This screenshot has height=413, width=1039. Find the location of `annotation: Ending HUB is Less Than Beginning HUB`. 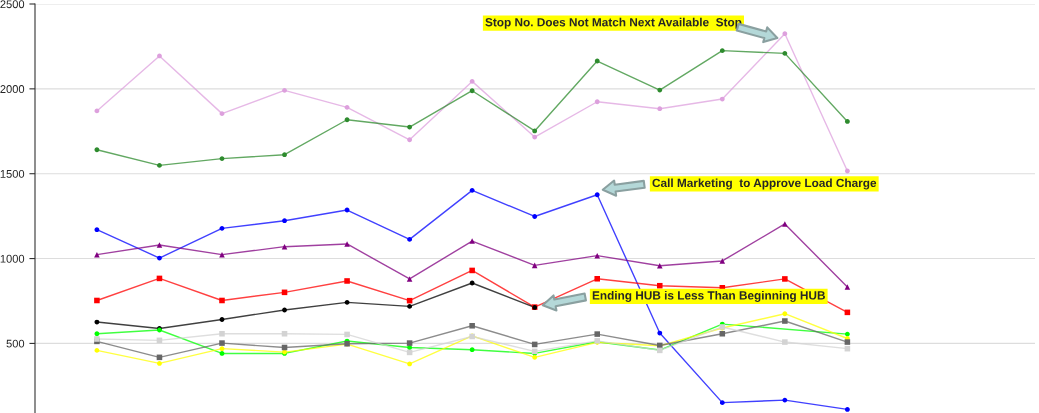

annotation: Ending HUB is Less Than Beginning HUB is located at coordinates (708, 296).